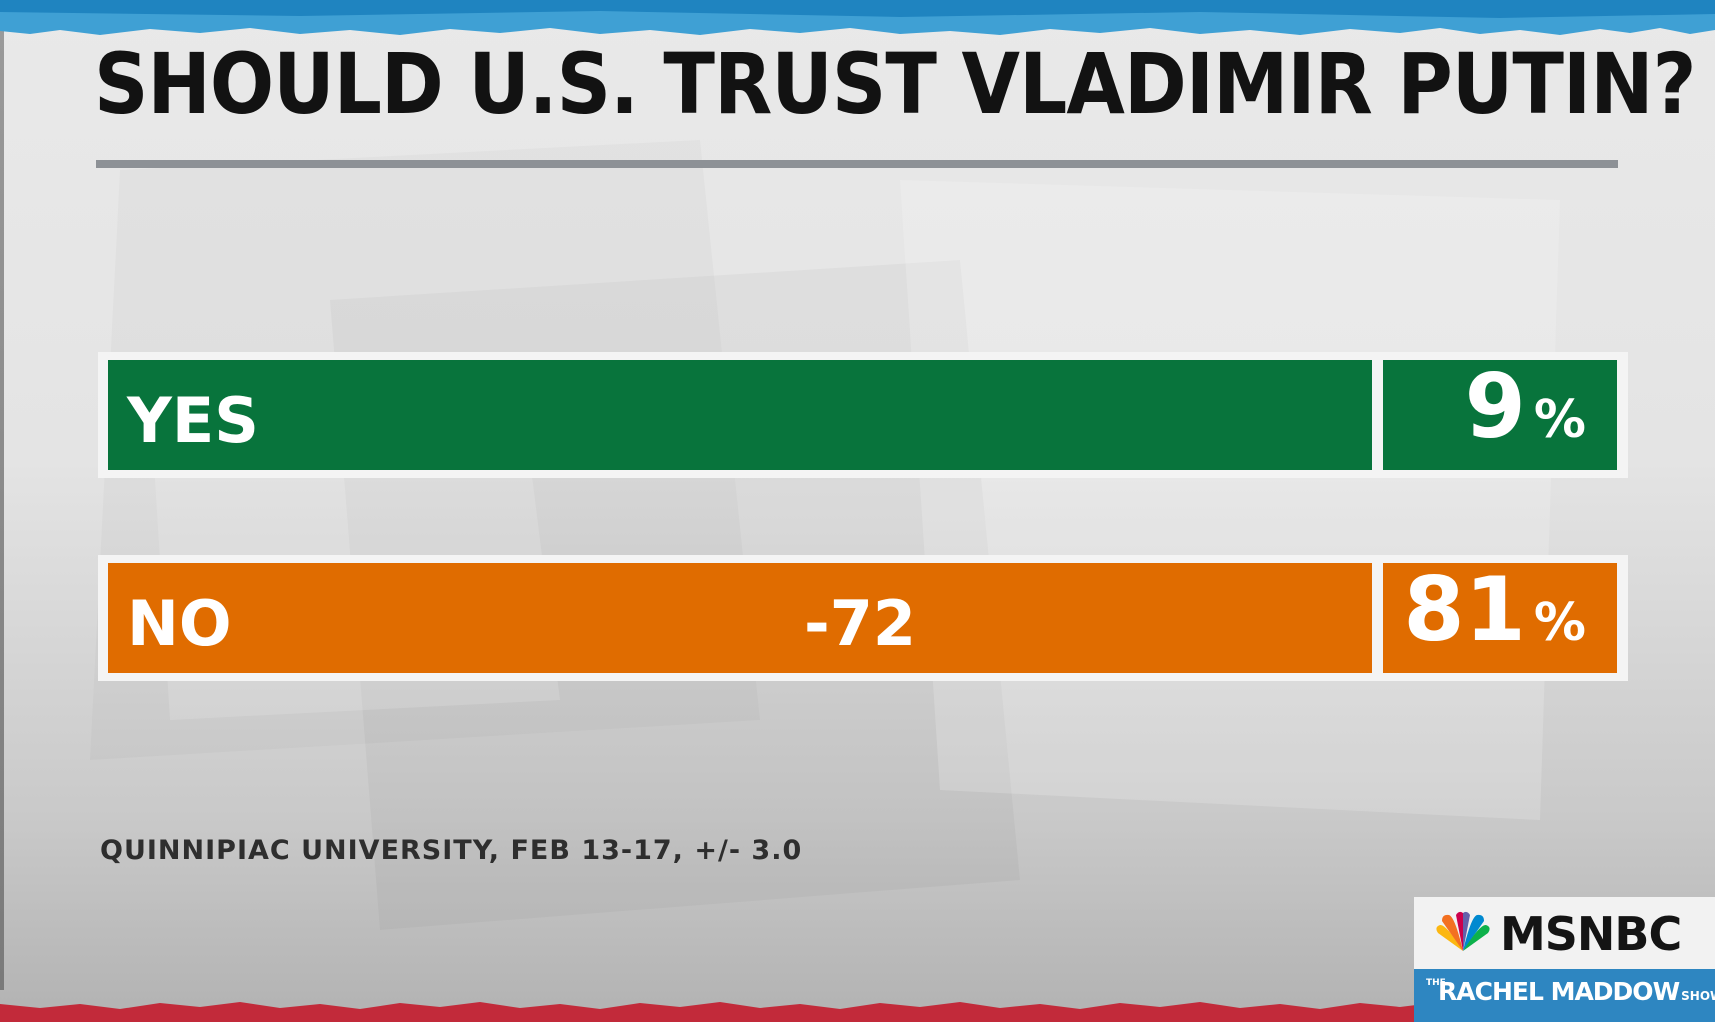 This screenshot has width=1715, height=1022. I want to click on show-name: RACHEL MADDOWSHOW, so click(1576, 991).